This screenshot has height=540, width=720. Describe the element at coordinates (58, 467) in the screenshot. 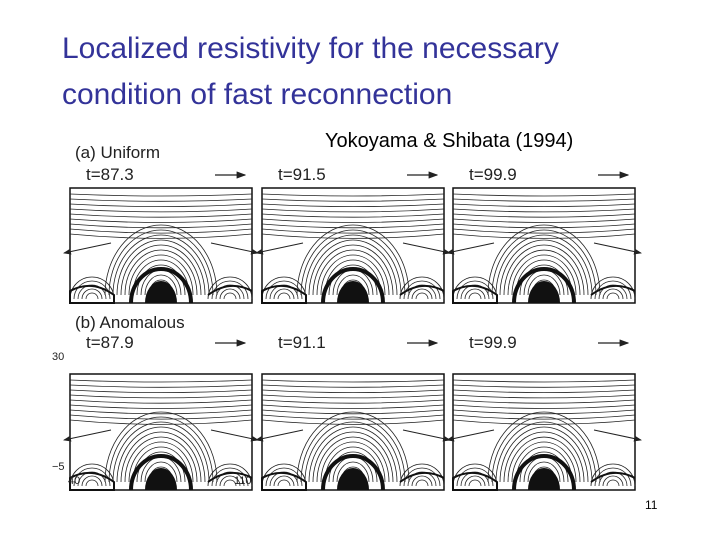

I see `y-axis-label: −5` at that location.